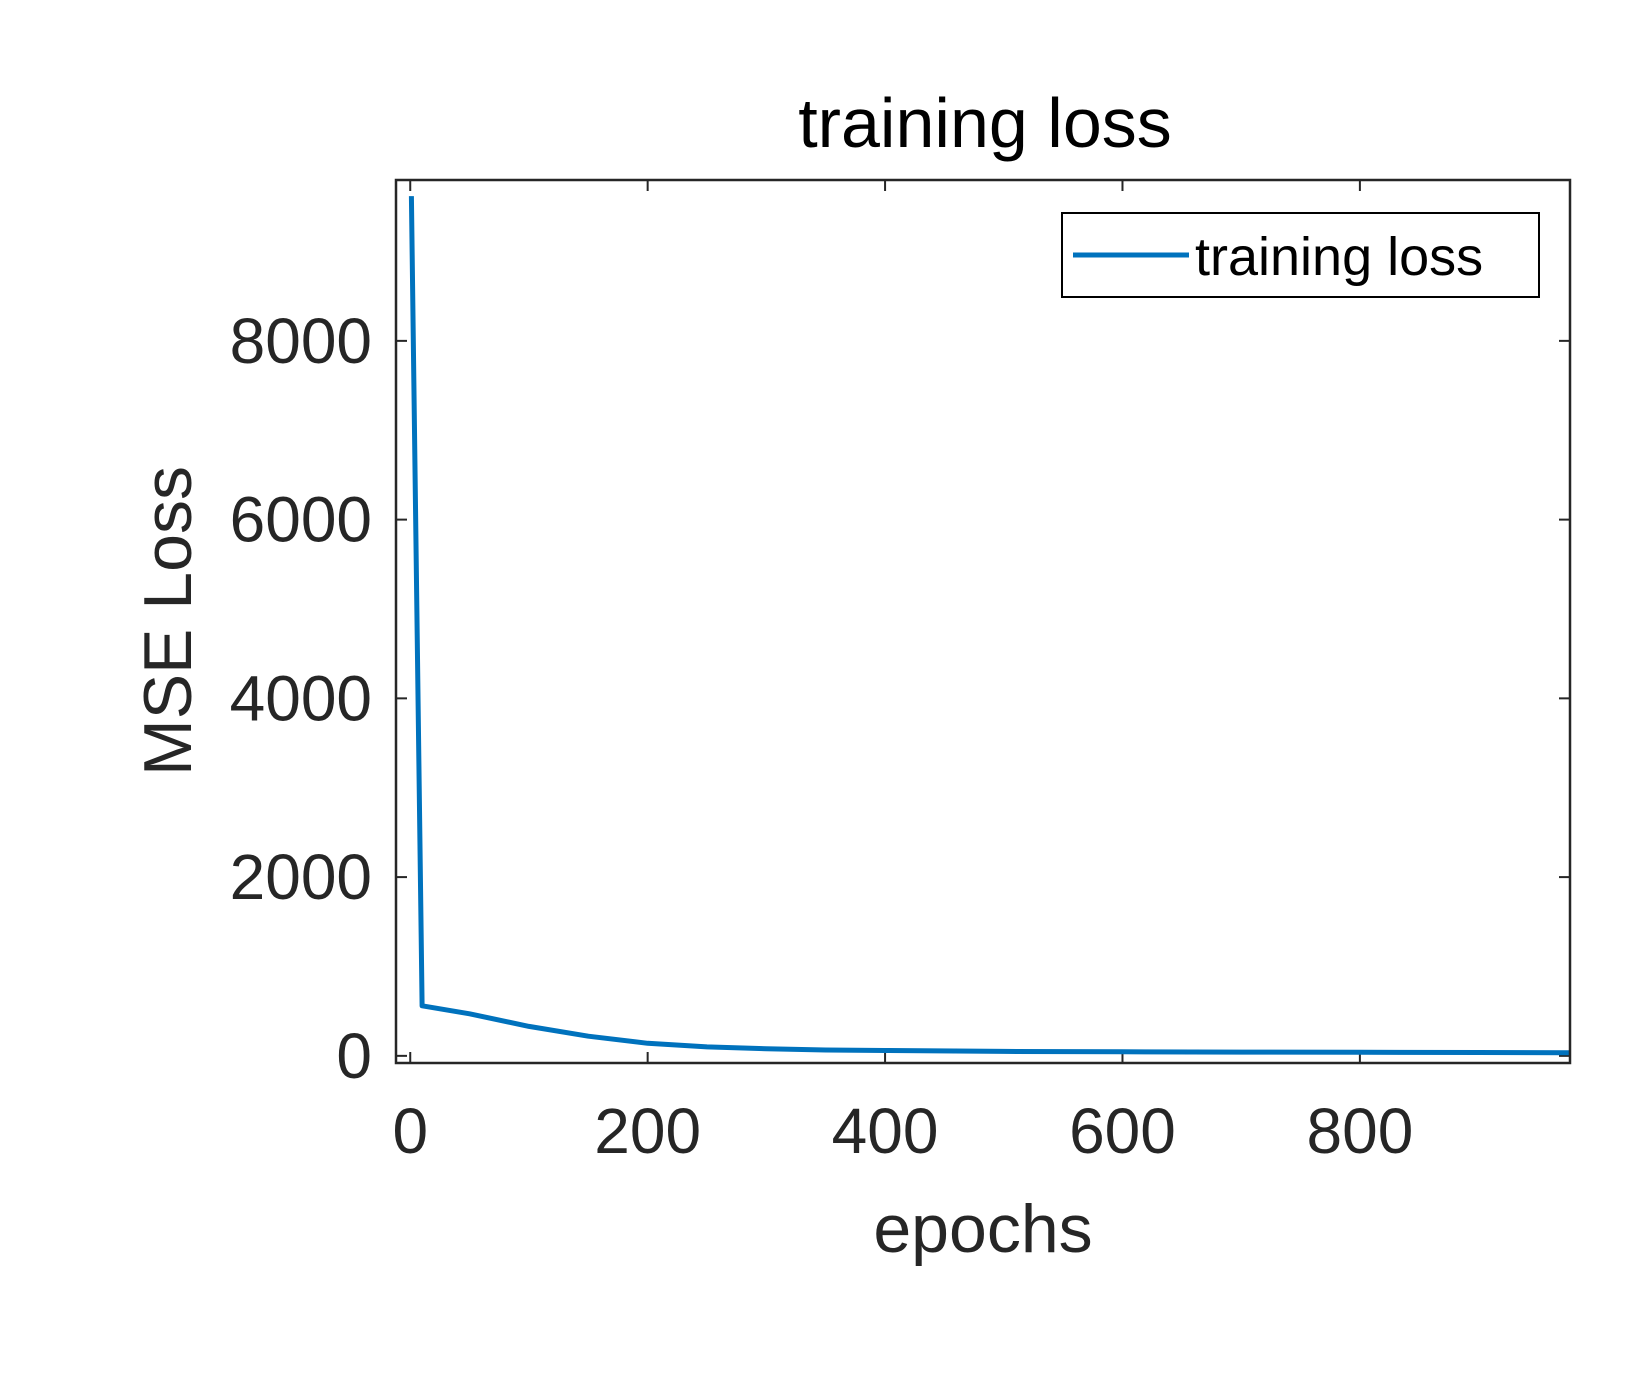 This screenshot has width=1641, height=1384. I want to click on y-tick-label: 8000, so click(301, 341).